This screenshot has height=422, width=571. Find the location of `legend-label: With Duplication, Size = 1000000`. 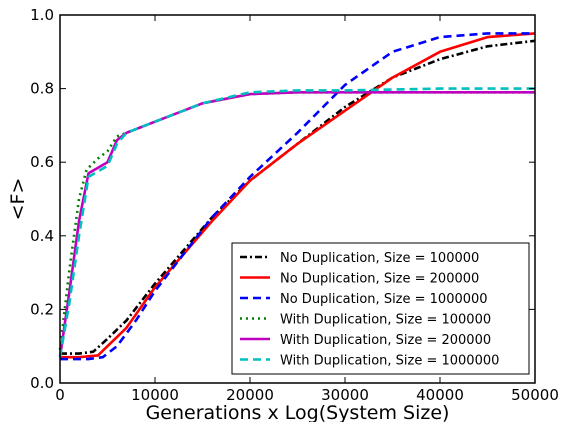

legend-label: With Duplication, Size = 1000000 is located at coordinates (389, 361).